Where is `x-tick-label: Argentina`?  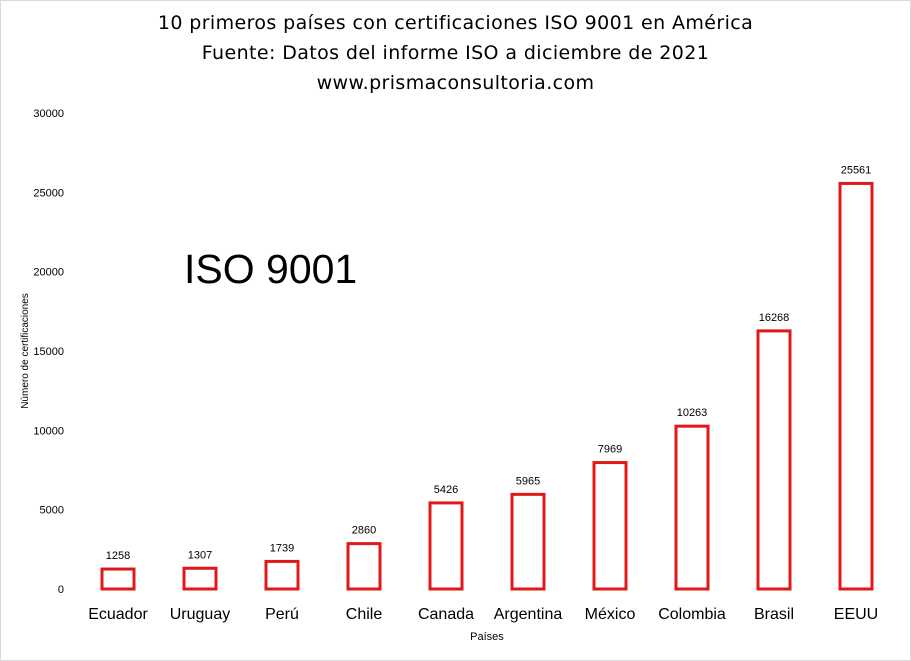 x-tick-label: Argentina is located at coordinates (528, 614).